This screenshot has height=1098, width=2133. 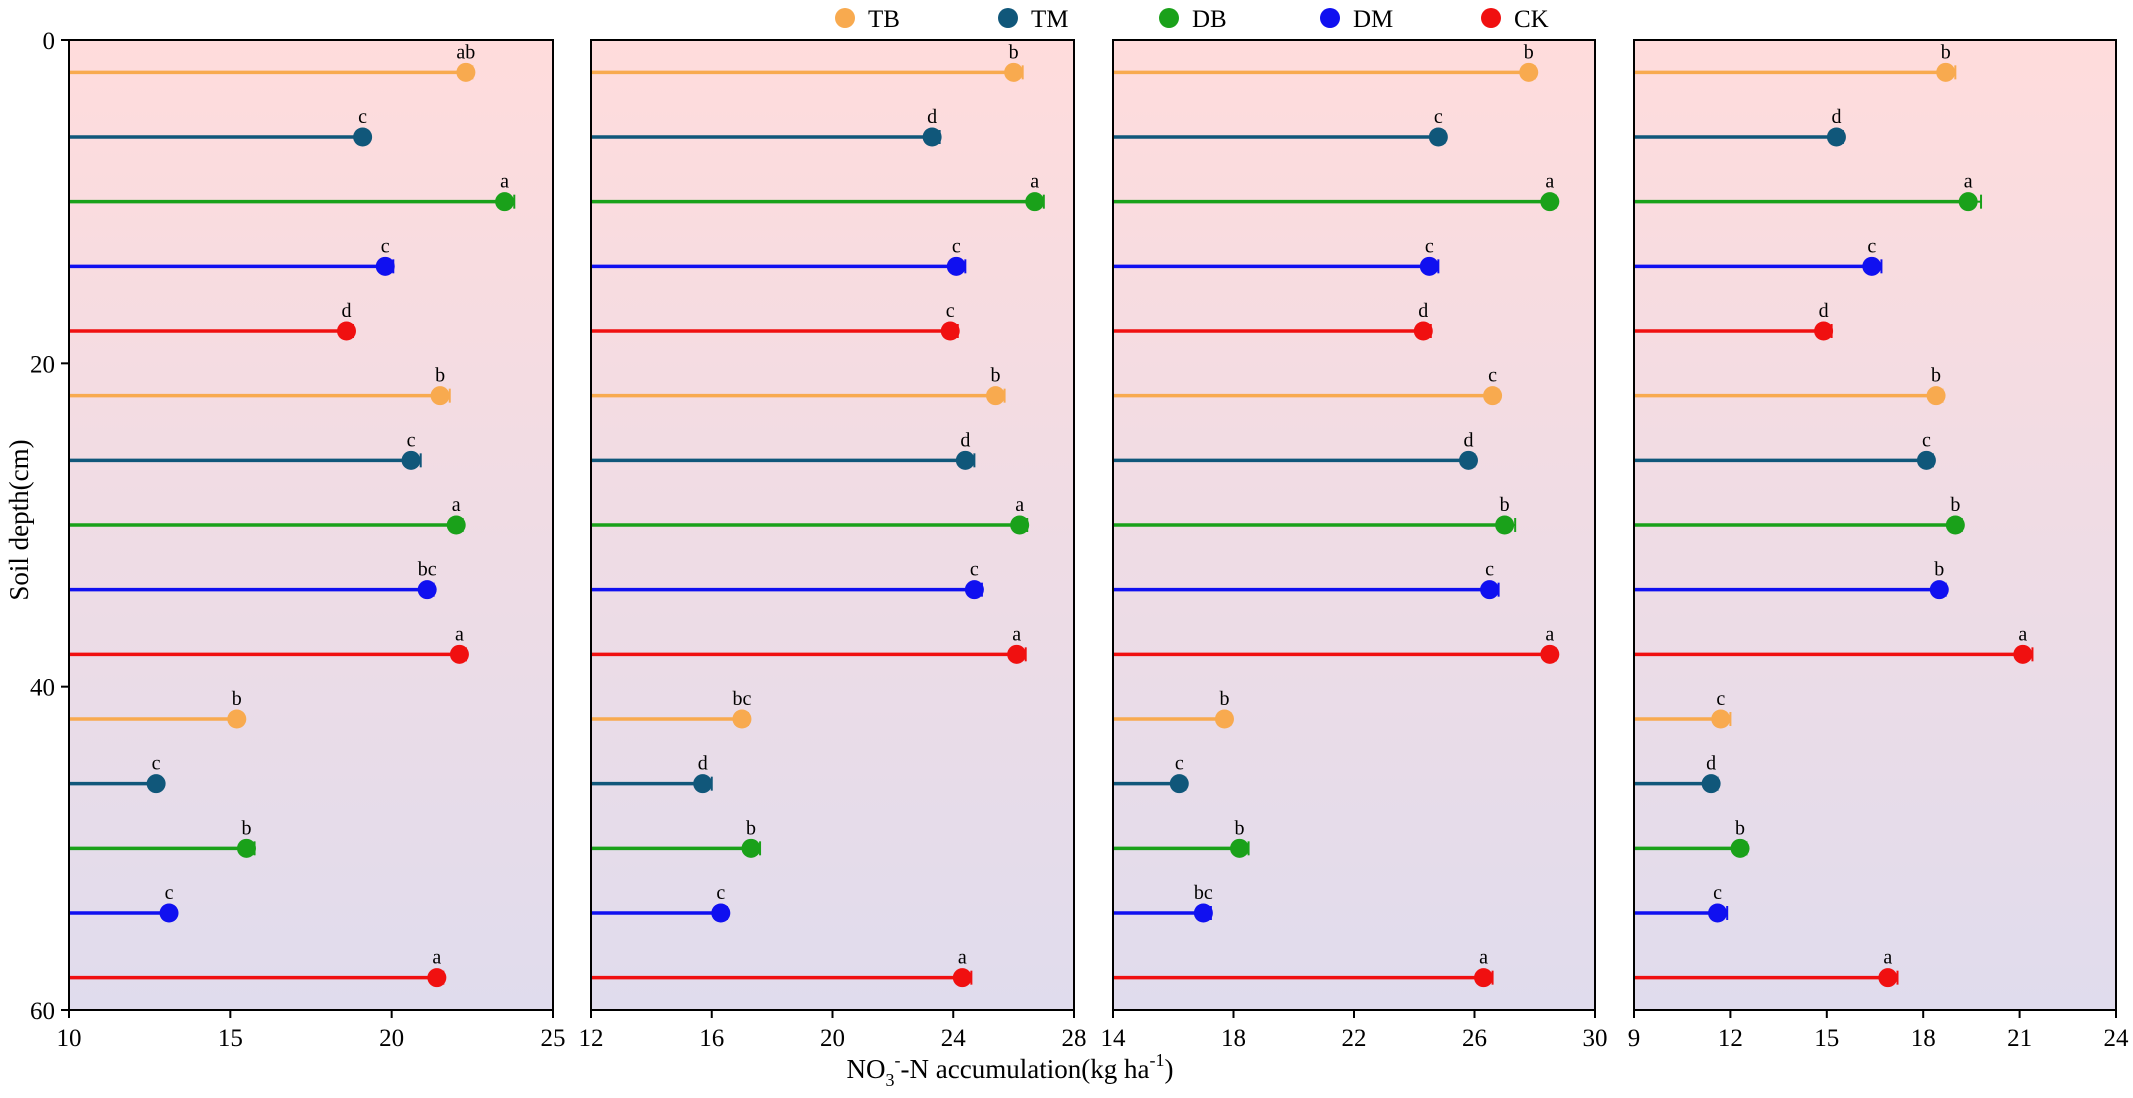 I want to click on legend-marker-tm, so click(x=1008, y=18).